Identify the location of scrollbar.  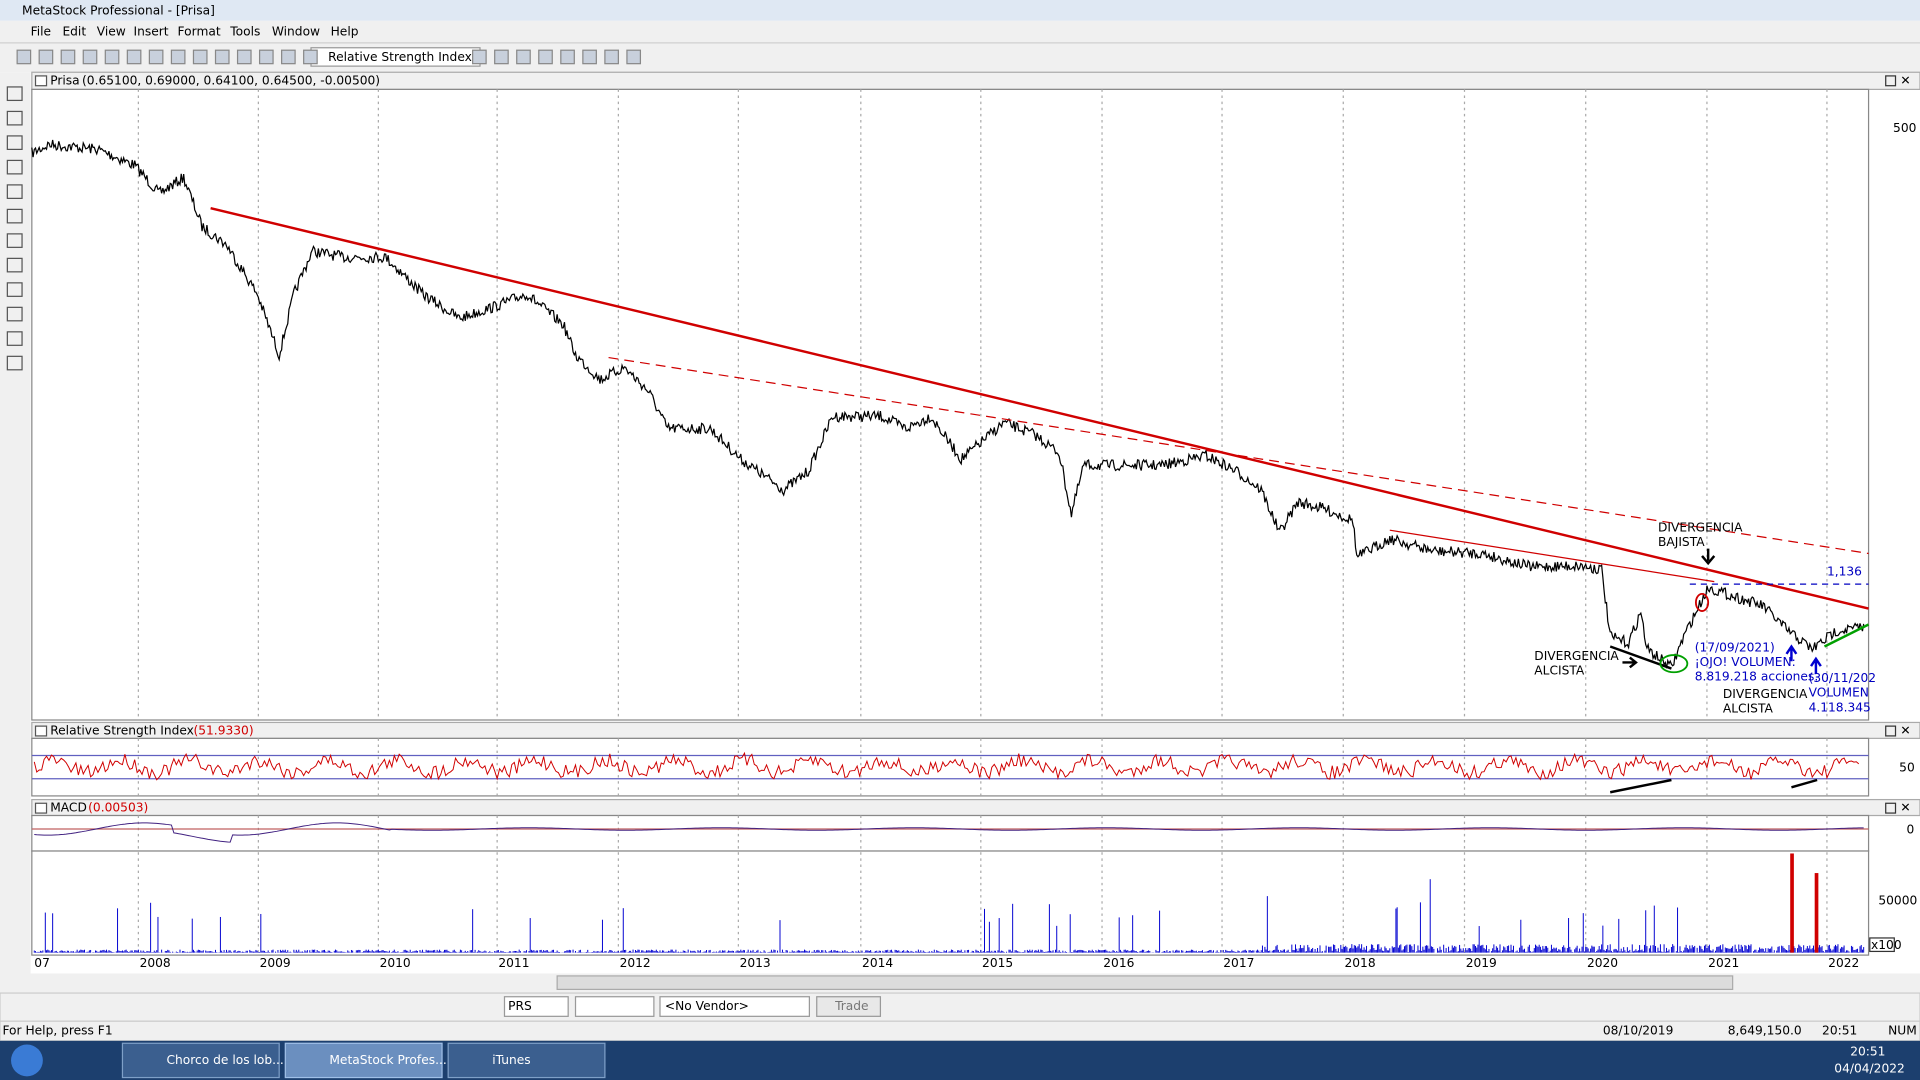
(1145, 982).